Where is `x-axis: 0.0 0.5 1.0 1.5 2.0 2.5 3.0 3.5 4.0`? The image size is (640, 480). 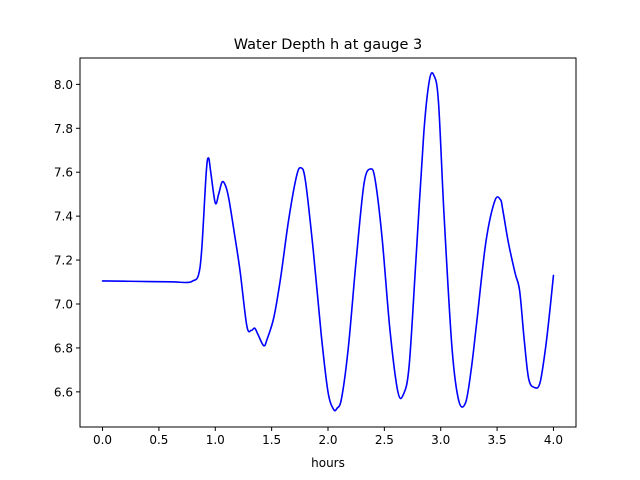 x-axis: 0.0 0.5 1.0 1.5 2.0 2.5 3.0 3.5 4.0 is located at coordinates (328, 437).